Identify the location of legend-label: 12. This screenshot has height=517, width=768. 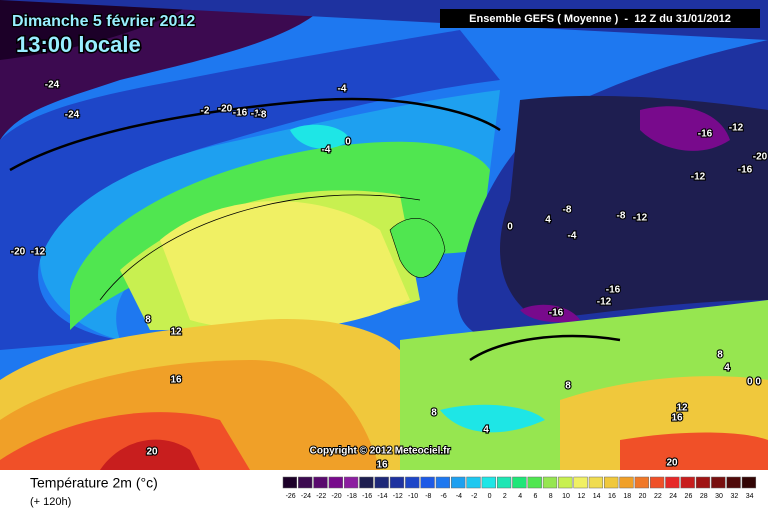
(581, 496).